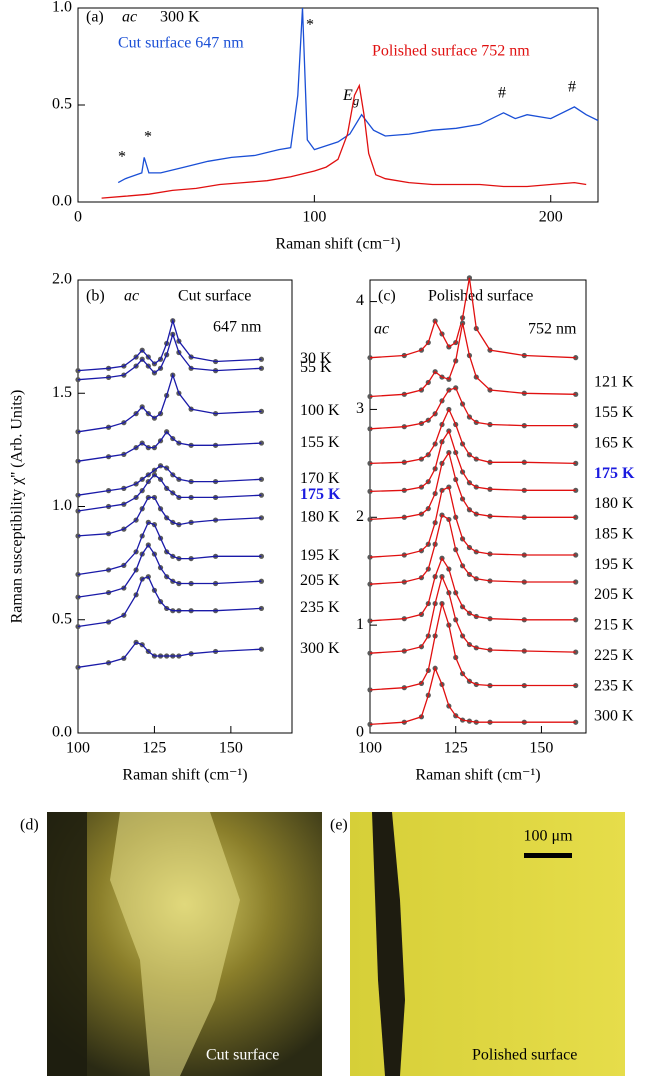 This screenshot has width=645, height=1085. What do you see at coordinates (78, 748) in the screenshot?
I see `x-tick-label: 100` at bounding box center [78, 748].